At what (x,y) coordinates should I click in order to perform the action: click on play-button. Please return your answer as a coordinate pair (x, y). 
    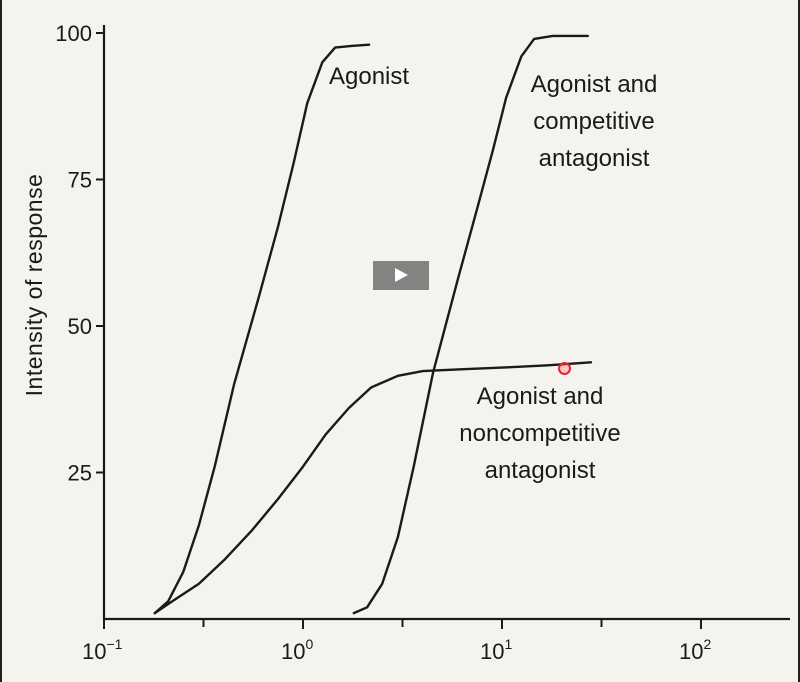
    Looking at the image, I should click on (401, 275).